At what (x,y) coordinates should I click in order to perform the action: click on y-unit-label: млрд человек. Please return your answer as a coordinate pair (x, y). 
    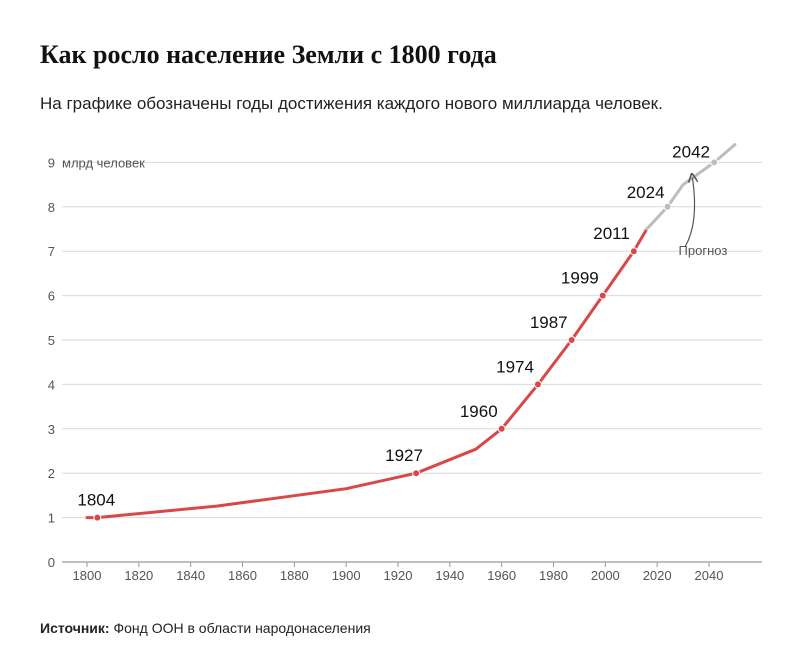
    Looking at the image, I should click on (103, 162).